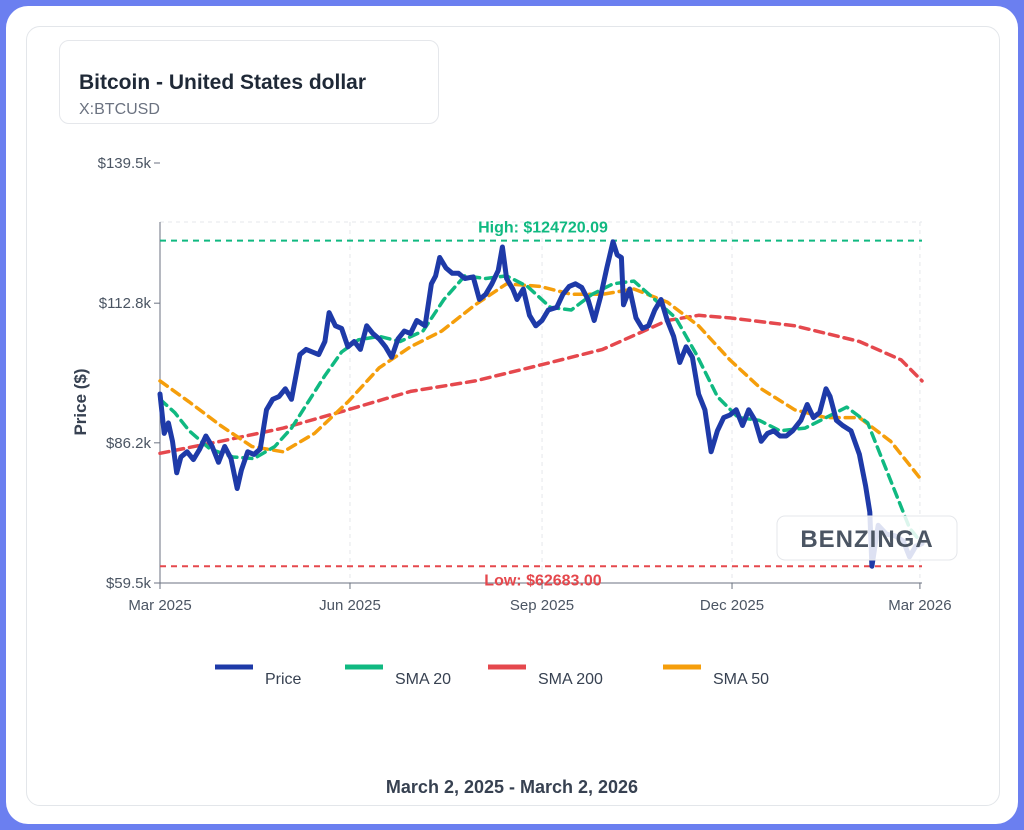 The image size is (1024, 830). I want to click on legend: Price SMA 20 SMA 200 SMA 50, so click(492, 676).